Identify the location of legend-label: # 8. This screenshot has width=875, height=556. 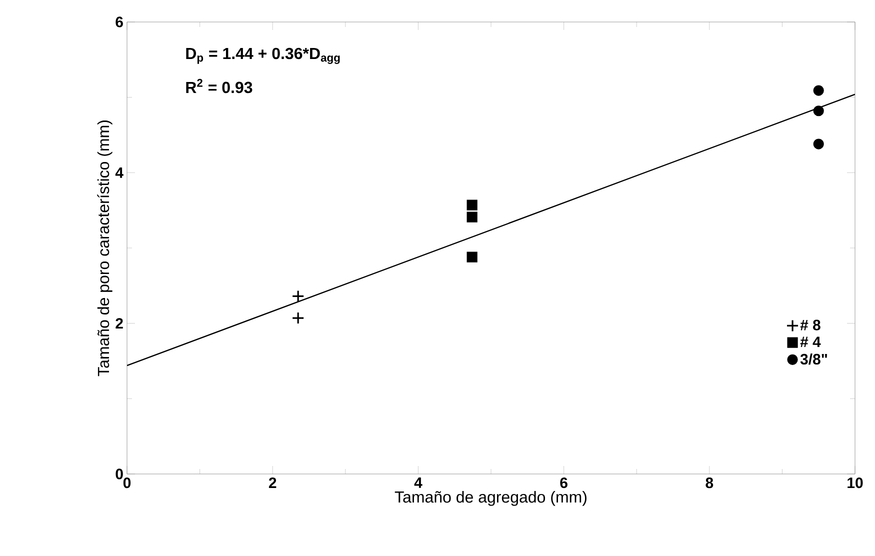
(810, 325).